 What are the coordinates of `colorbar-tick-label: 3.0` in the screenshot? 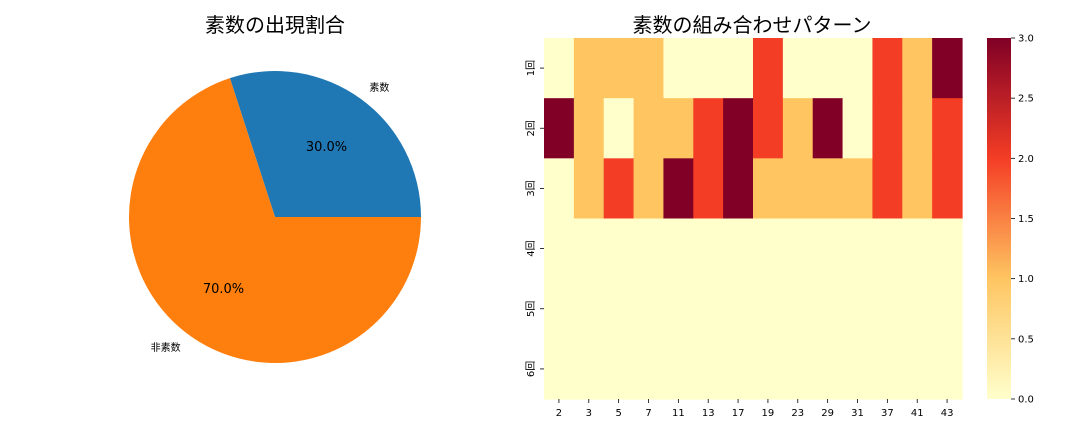 It's located at (1026, 39).